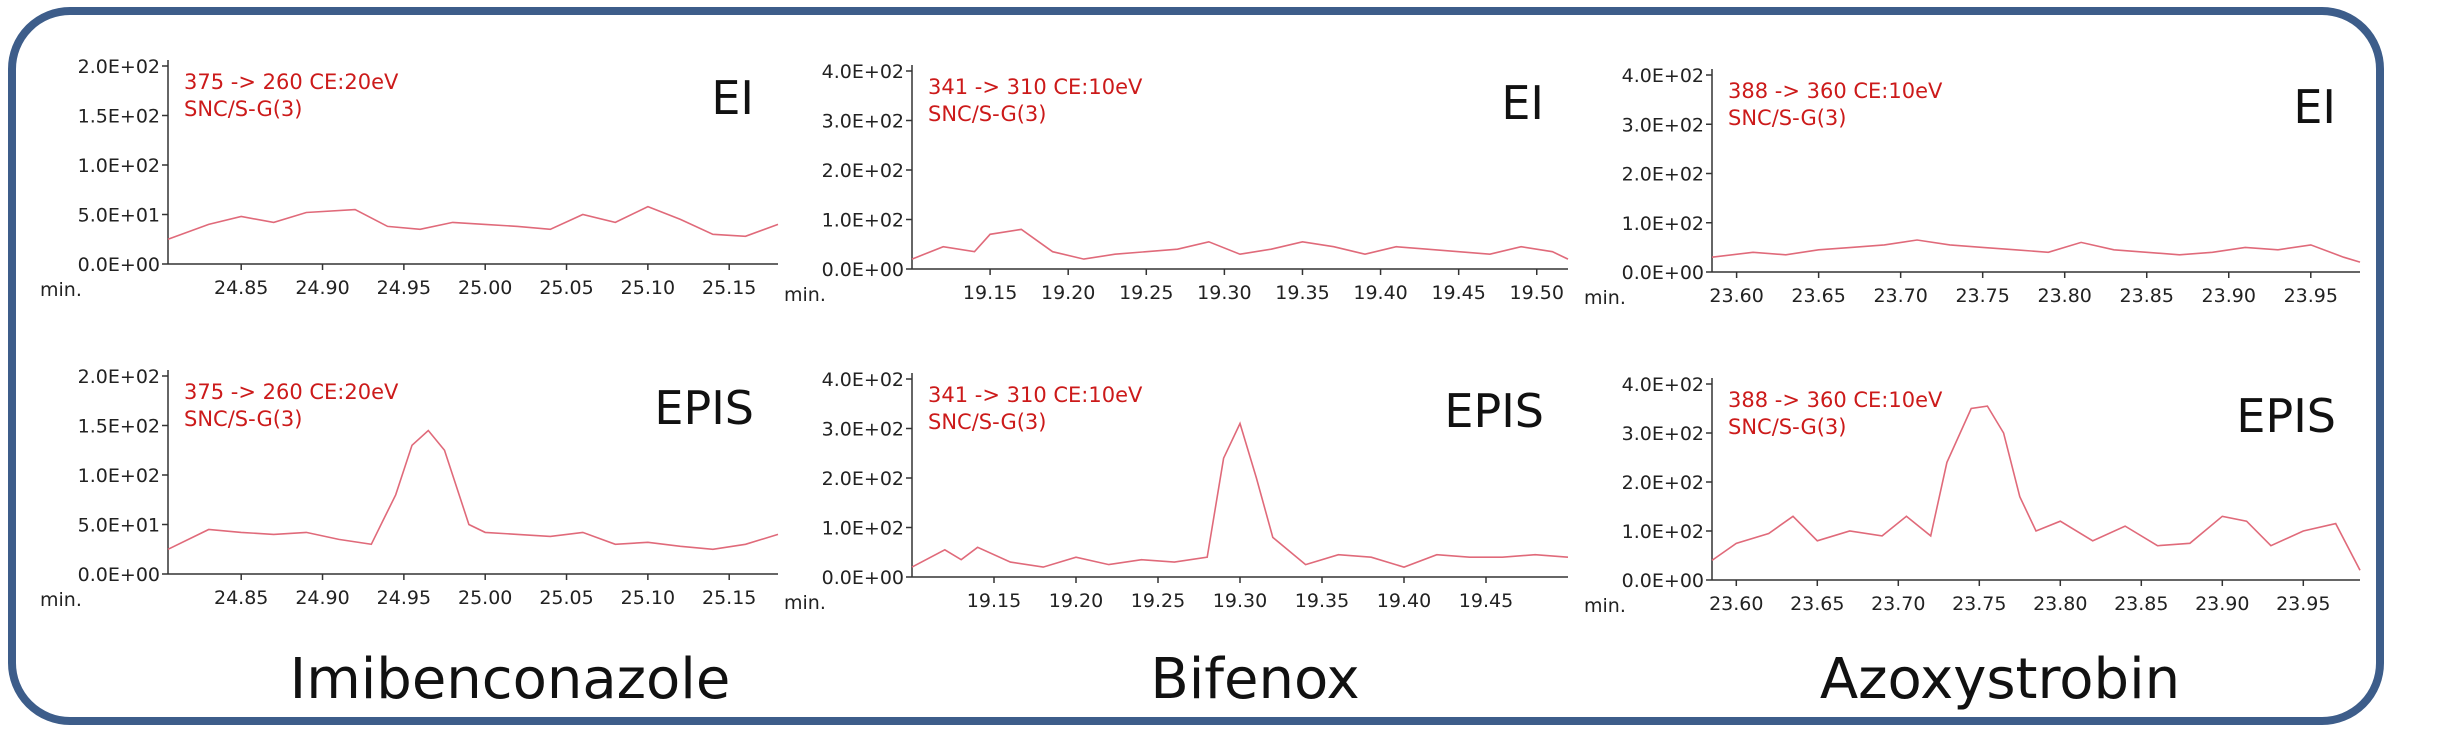 Image resolution: width=2456 pixels, height=747 pixels. Describe the element at coordinates (1486, 601) in the screenshot. I see `x-tick-label: 19.45` at that location.